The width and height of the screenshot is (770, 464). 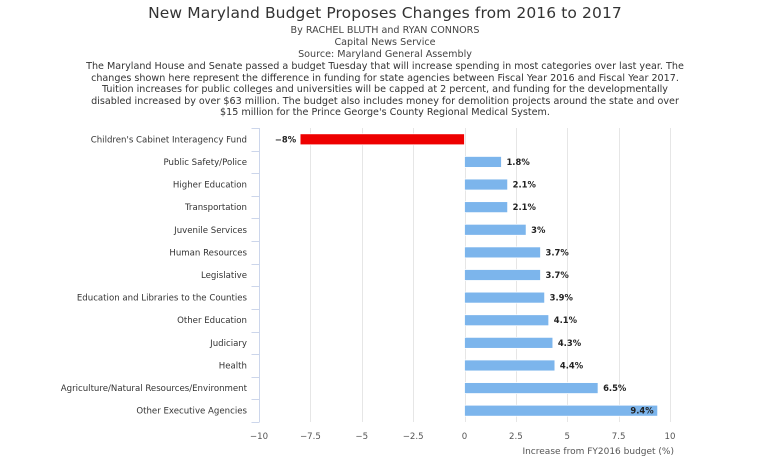 I want to click on category-label: Higher Education, so click(x=210, y=186).